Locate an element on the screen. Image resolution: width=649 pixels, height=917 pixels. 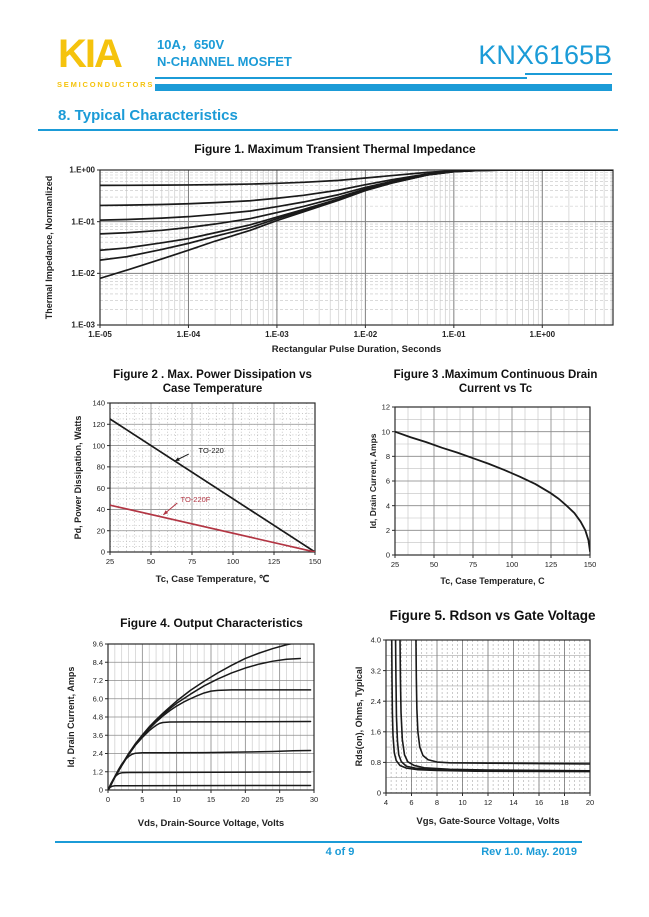
header-rule-thick is located at coordinates (383, 87).